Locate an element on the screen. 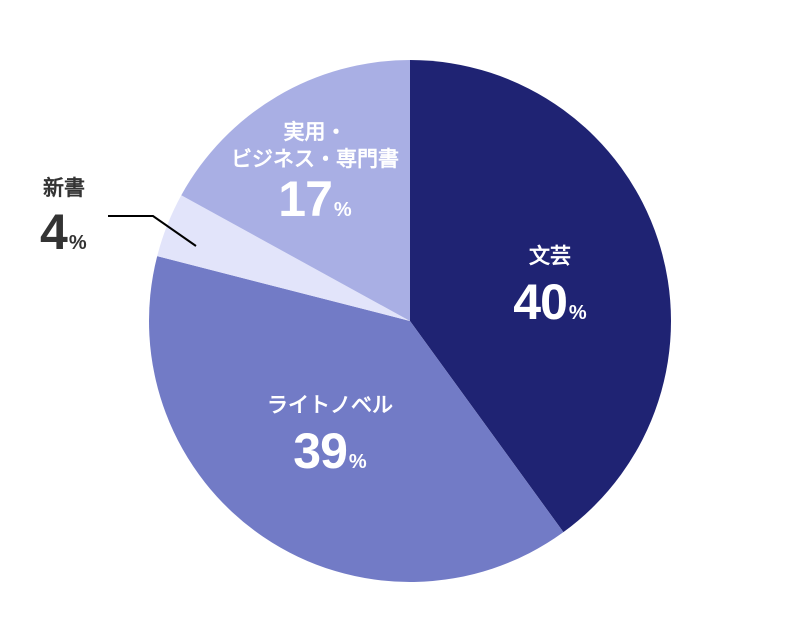  label-practical-unit: % is located at coordinates (342, 210).